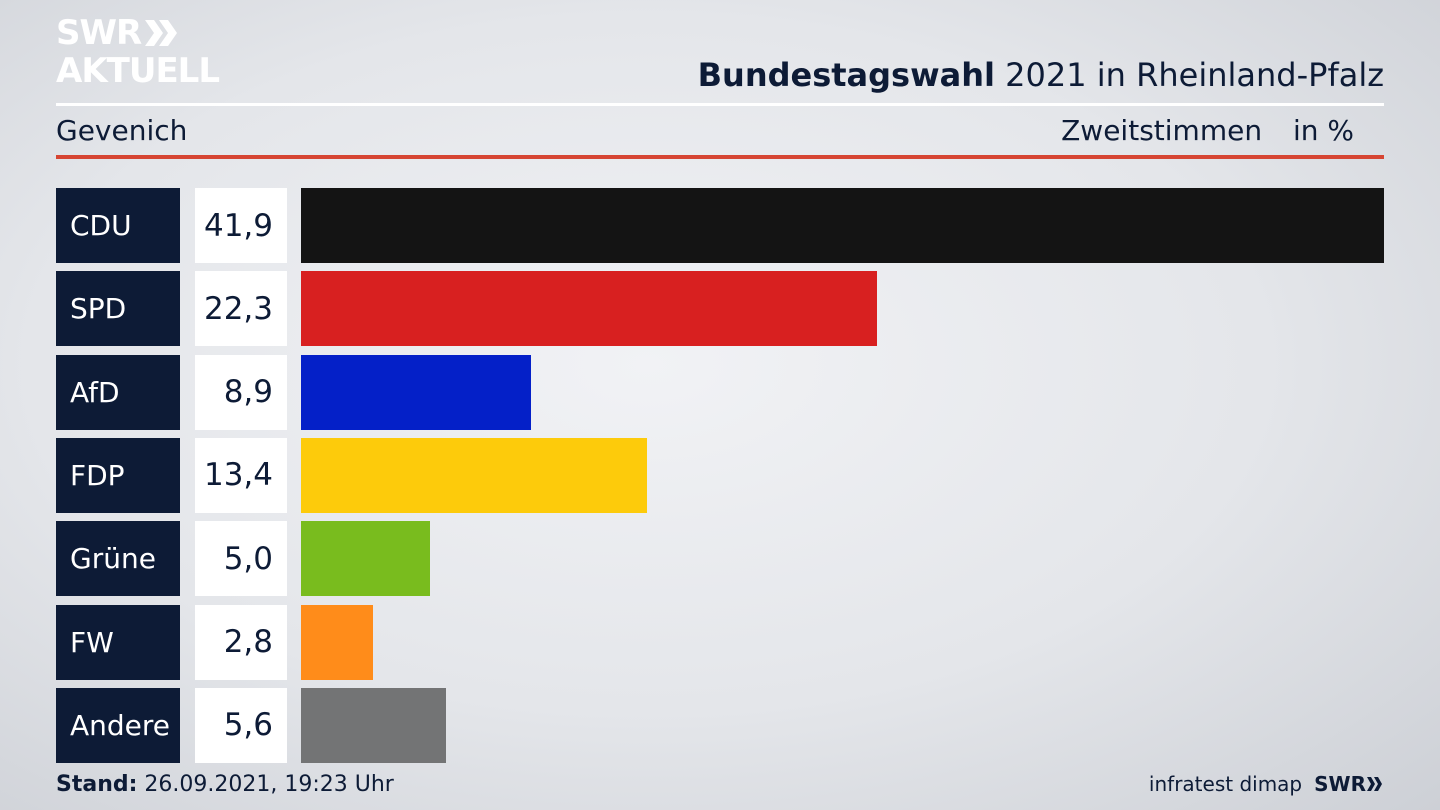 The width and height of the screenshot is (1440, 810). I want to click on value-label: 8,9, so click(241, 392).